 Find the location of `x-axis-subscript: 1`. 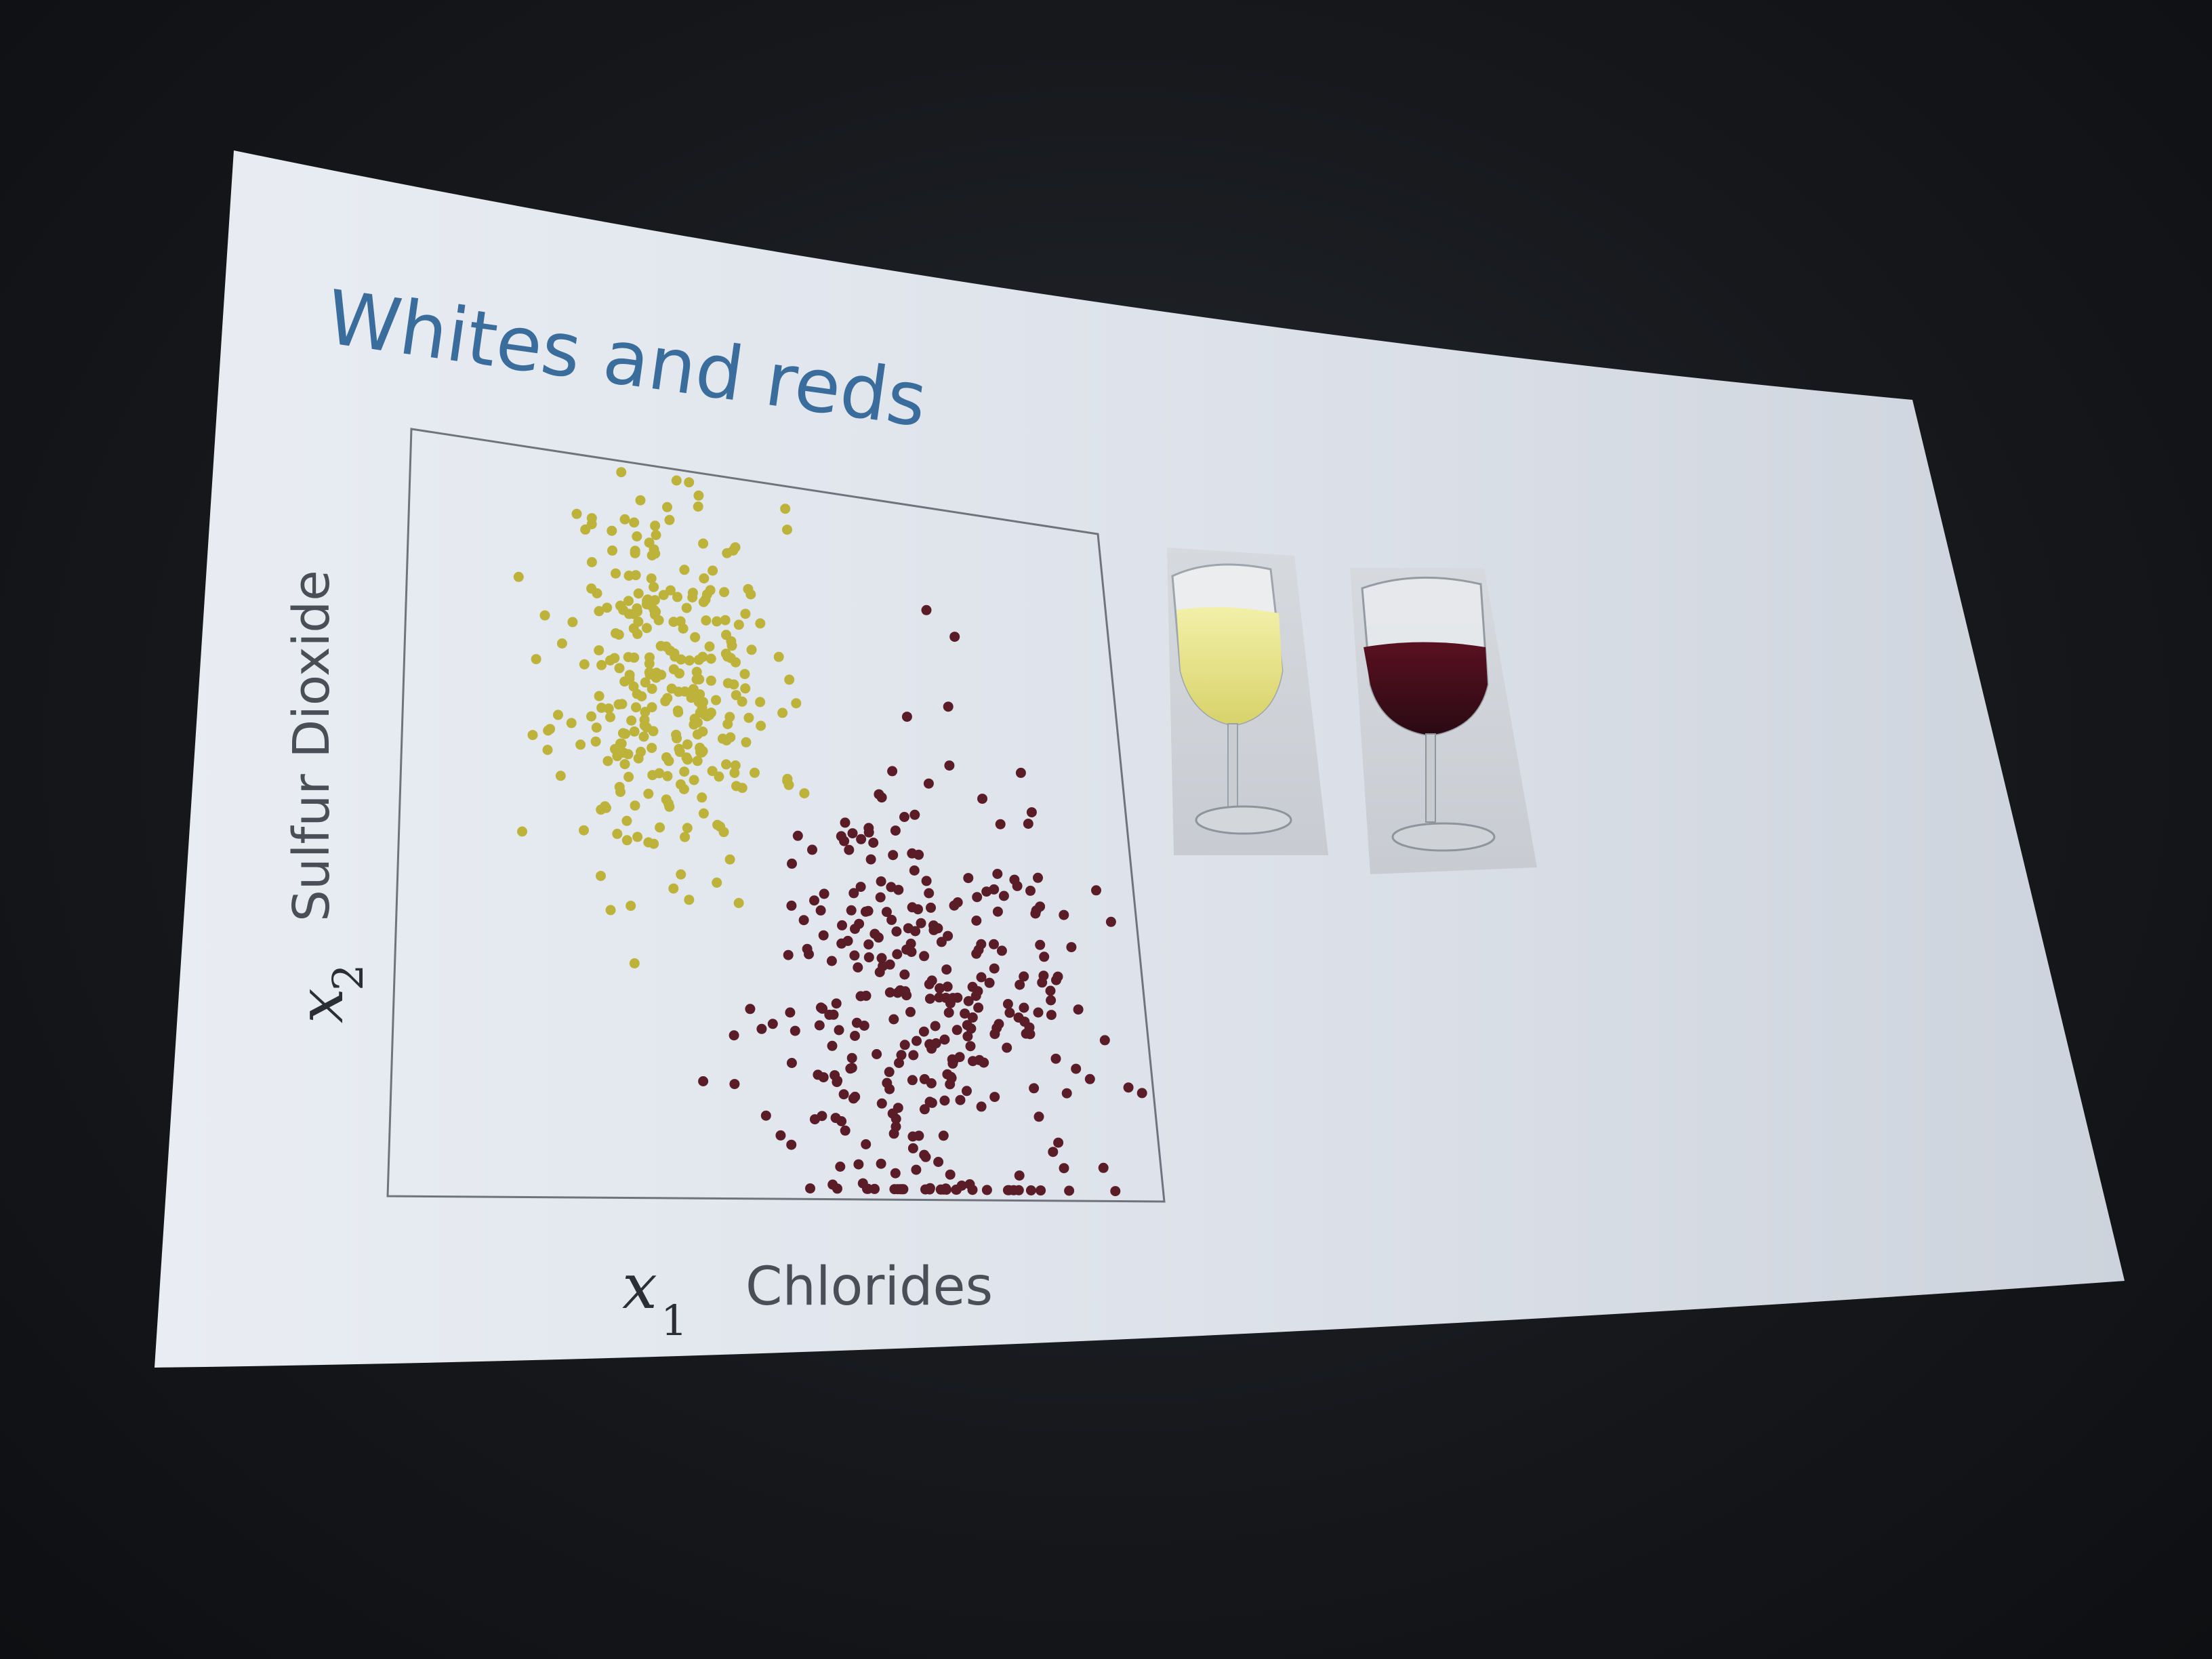

x-axis-subscript: 1 is located at coordinates (674, 1320).